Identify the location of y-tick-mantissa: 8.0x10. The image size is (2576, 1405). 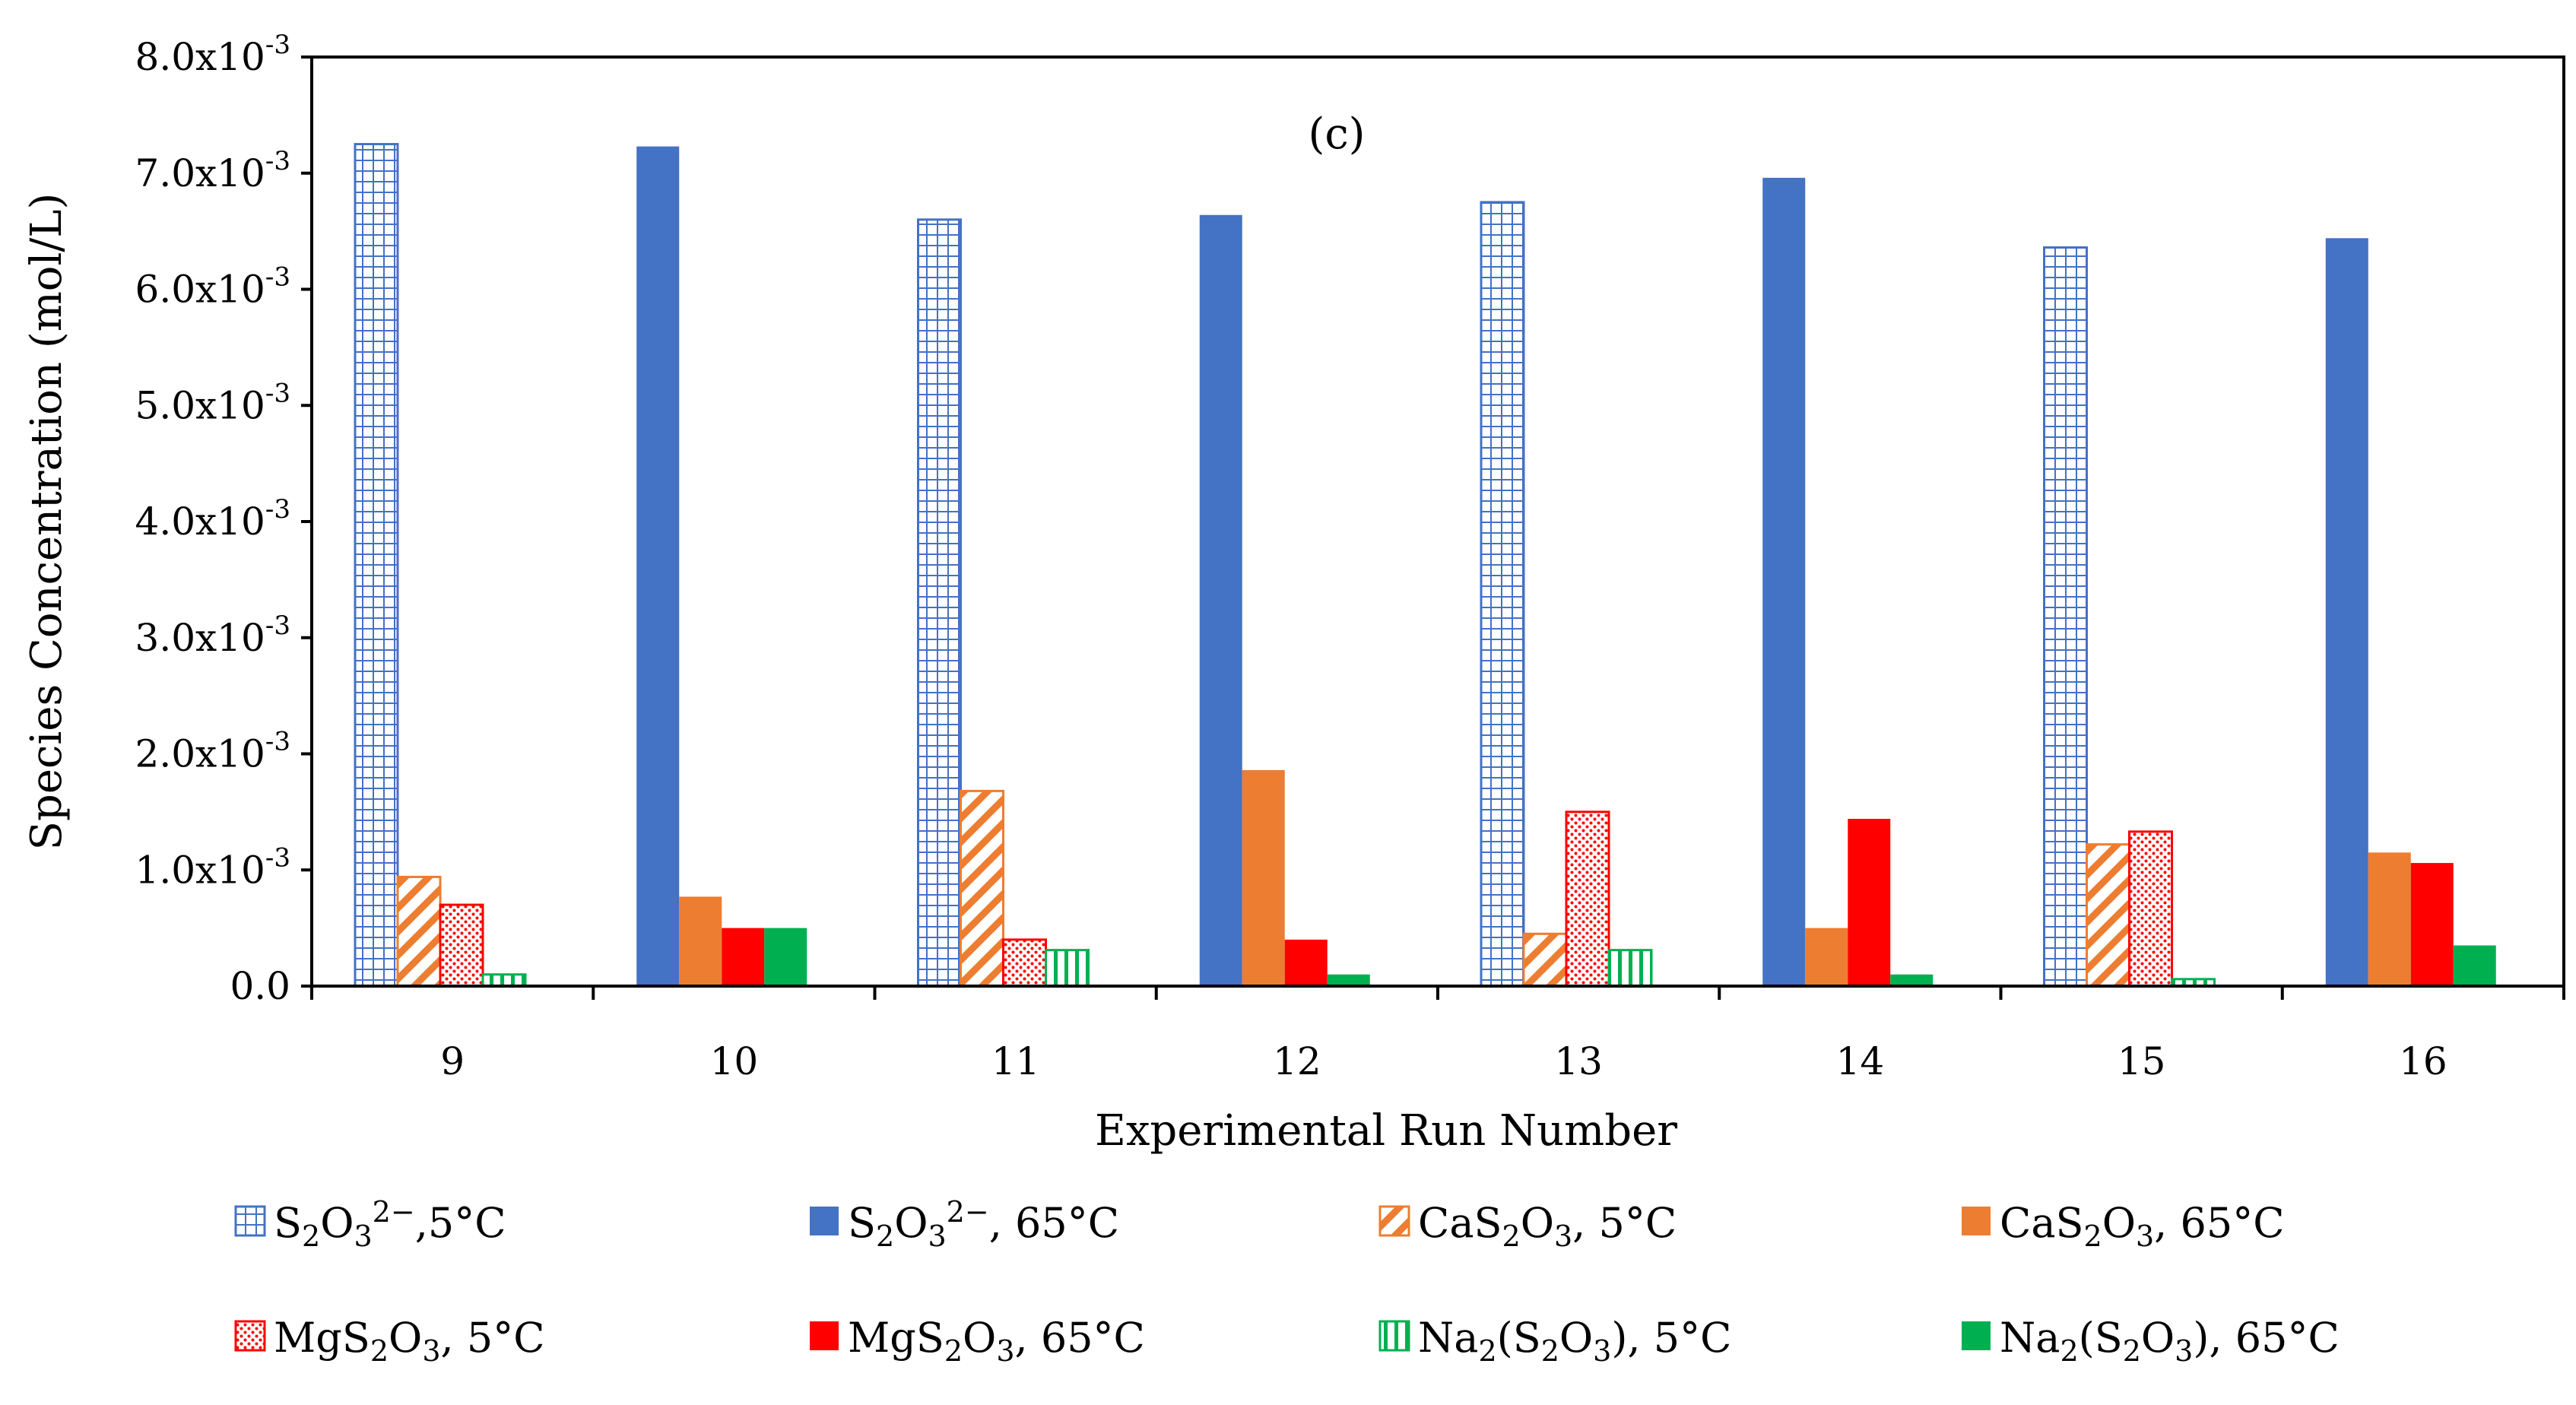
(200, 57).